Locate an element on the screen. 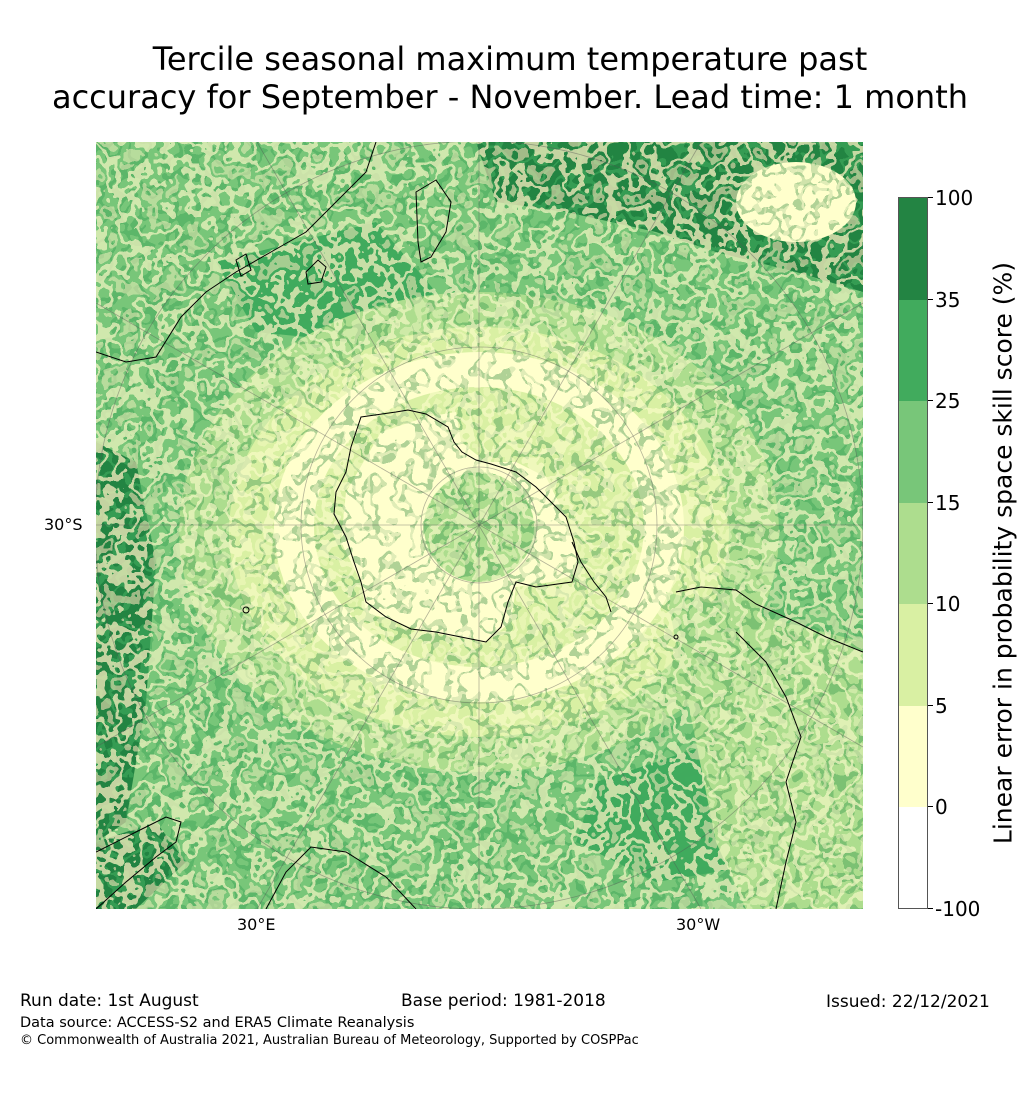 Image resolution: width=1020 pixels, height=1095 pixels. lat-label-30s: 30°S is located at coordinates (63, 524).